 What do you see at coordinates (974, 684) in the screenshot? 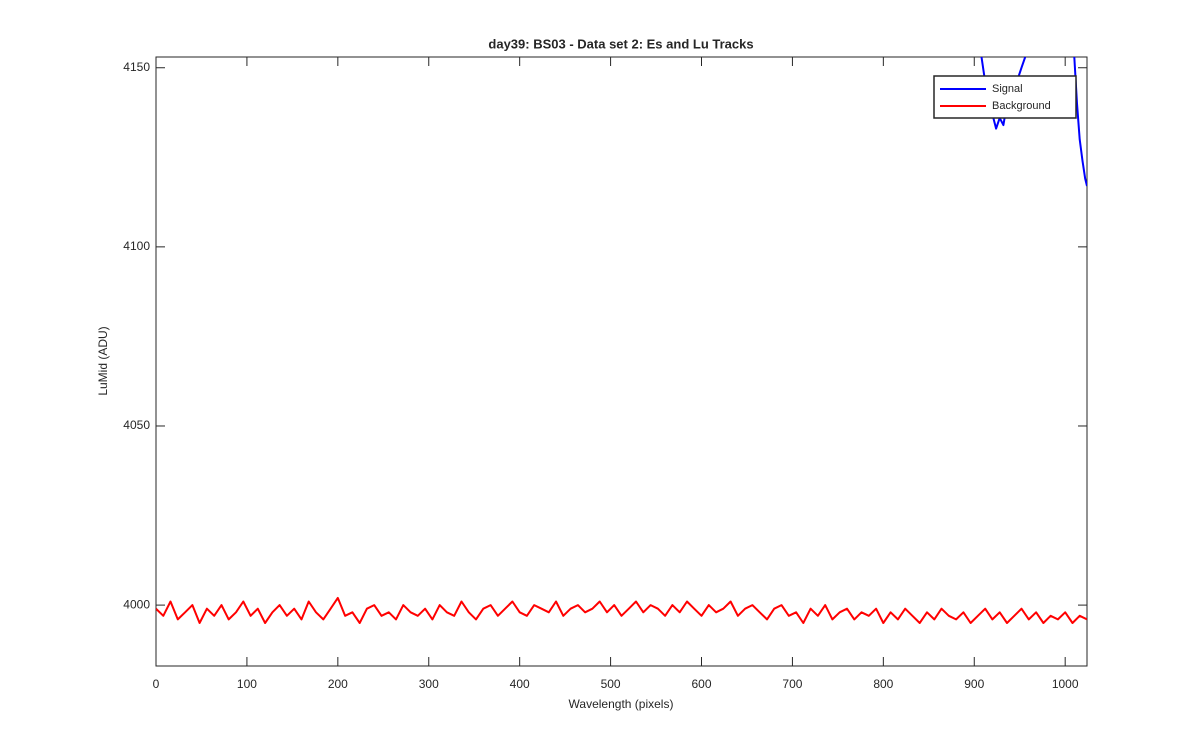
I see `x-tick-label: 900` at bounding box center [974, 684].